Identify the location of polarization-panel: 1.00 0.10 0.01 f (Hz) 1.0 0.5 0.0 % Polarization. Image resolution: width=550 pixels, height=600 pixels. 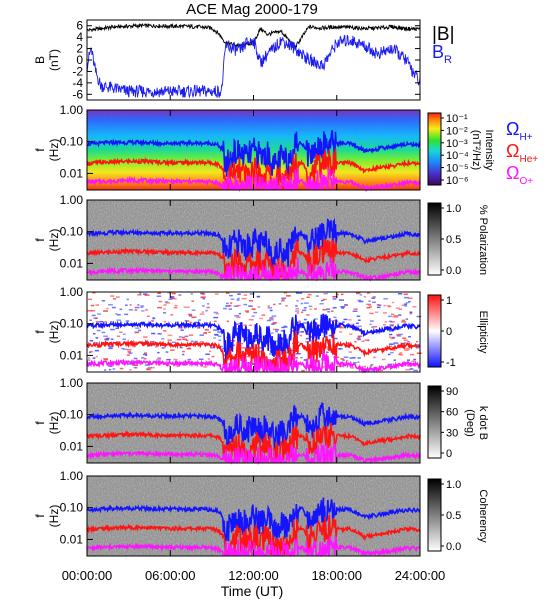
(261, 237).